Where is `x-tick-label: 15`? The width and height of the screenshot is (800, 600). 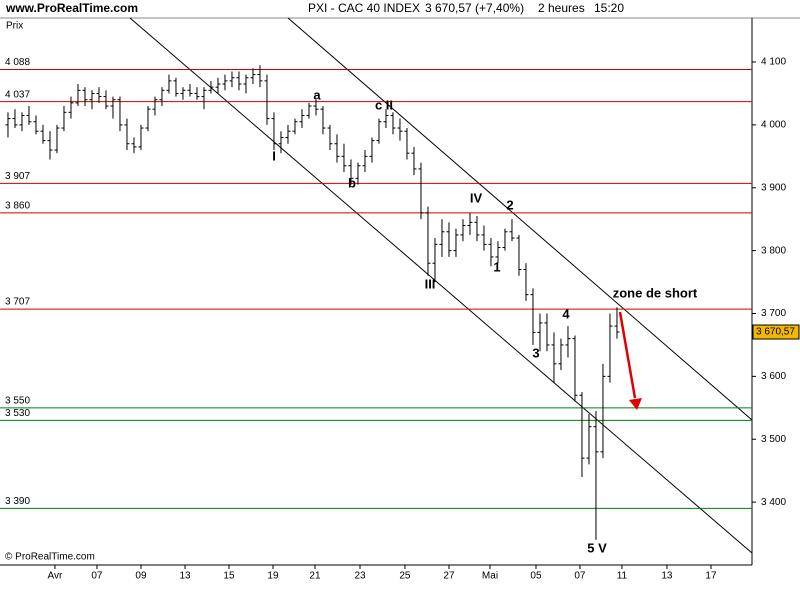
x-tick-label: 15 is located at coordinates (229, 576).